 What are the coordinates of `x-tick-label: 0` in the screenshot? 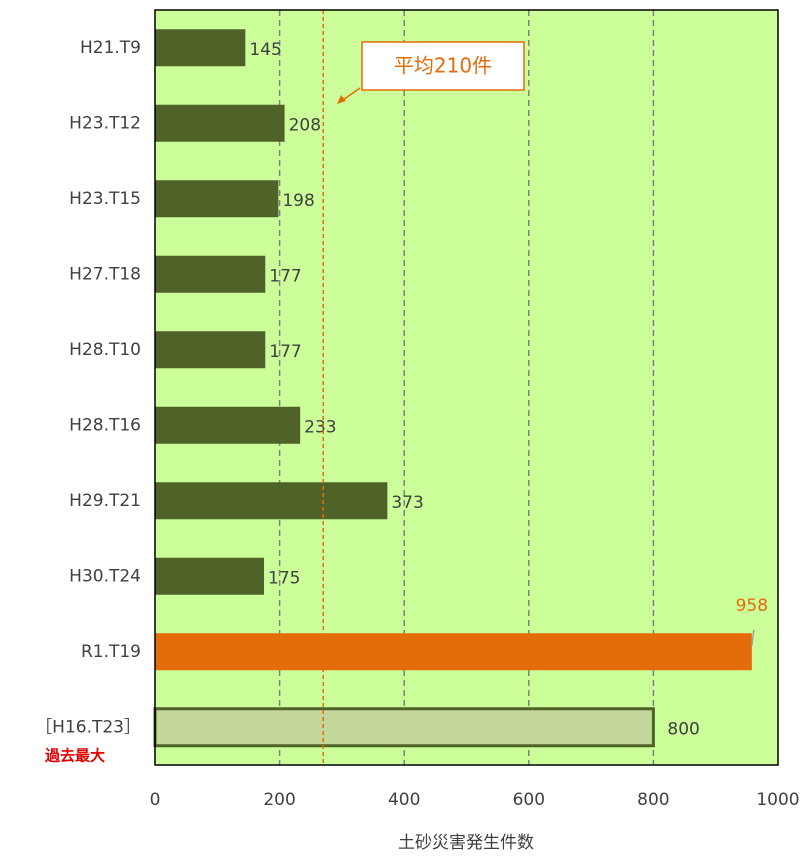 It's located at (155, 800).